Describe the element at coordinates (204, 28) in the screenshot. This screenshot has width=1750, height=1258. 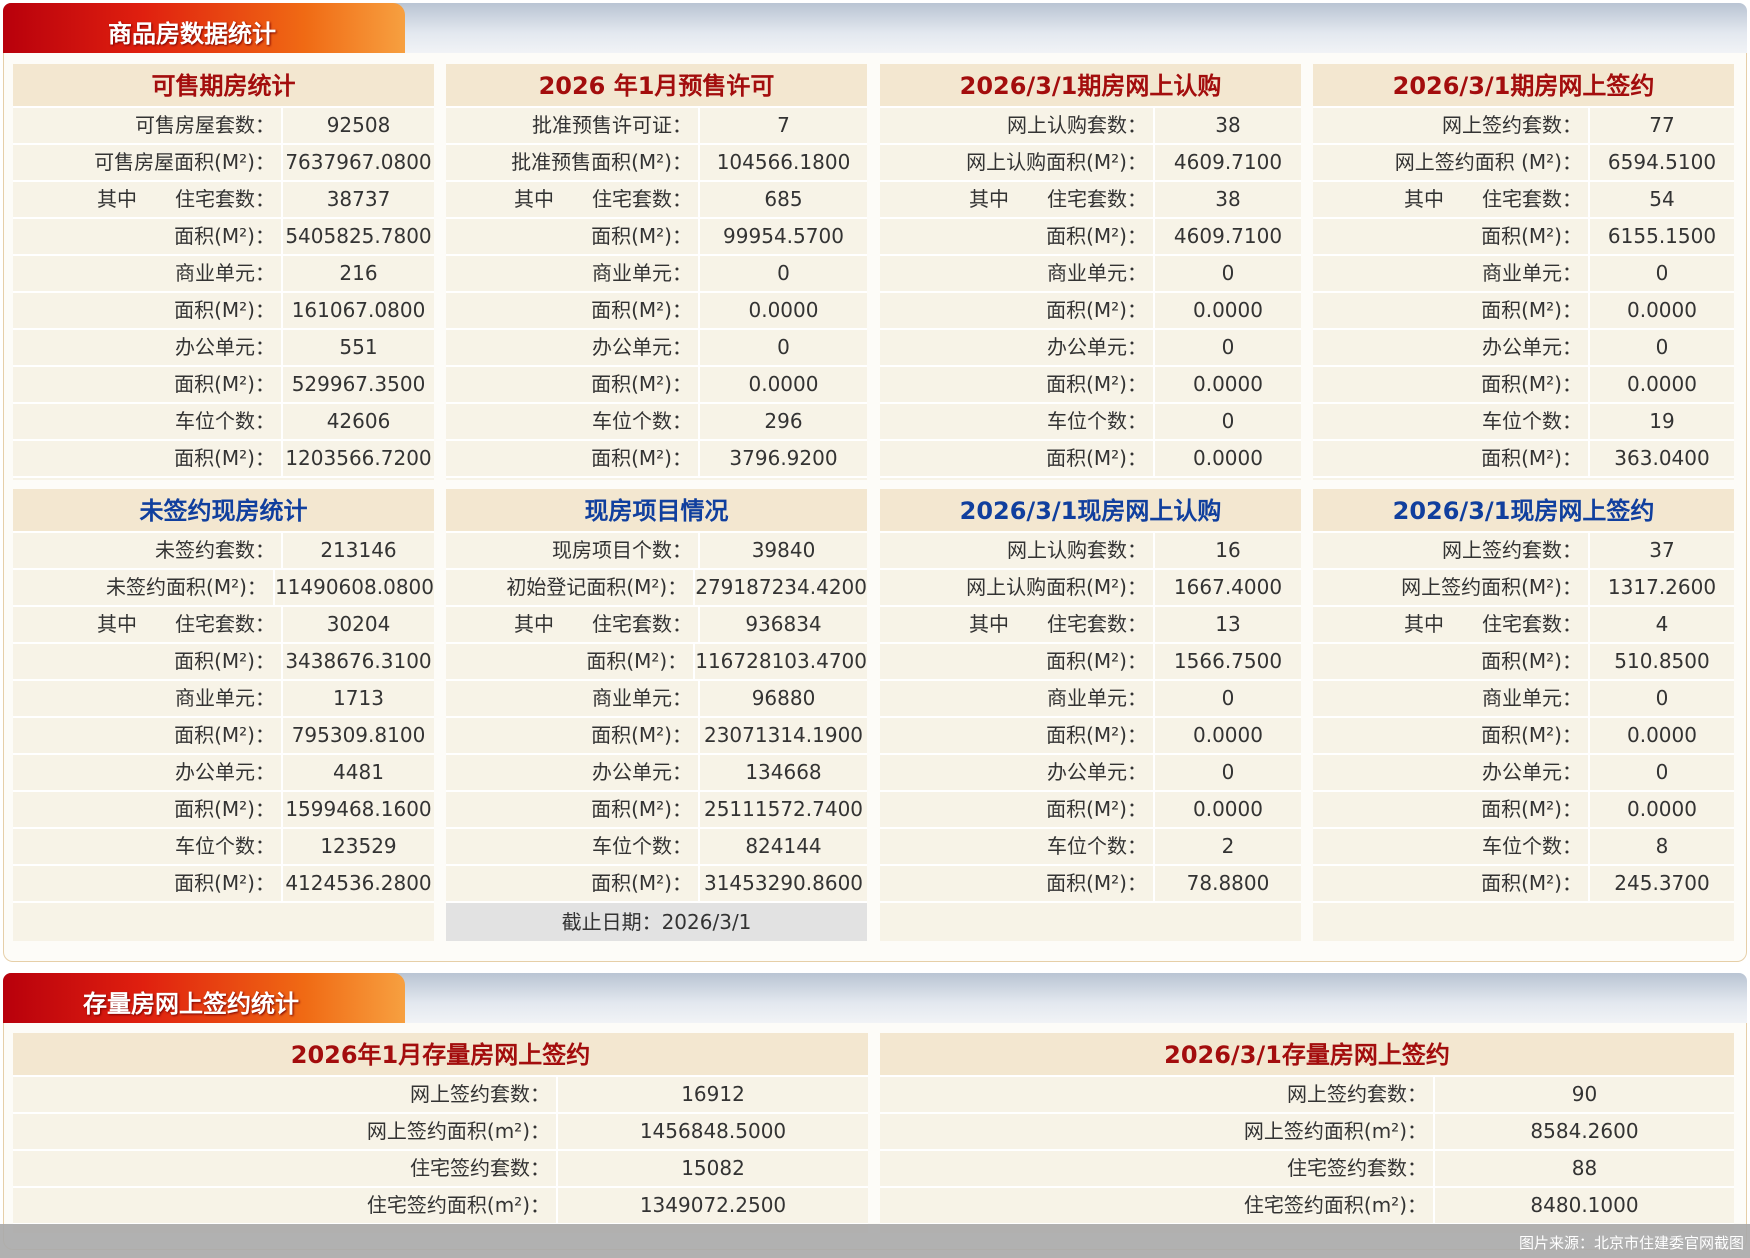
I see `section-tab: 商品房数据统计` at that location.